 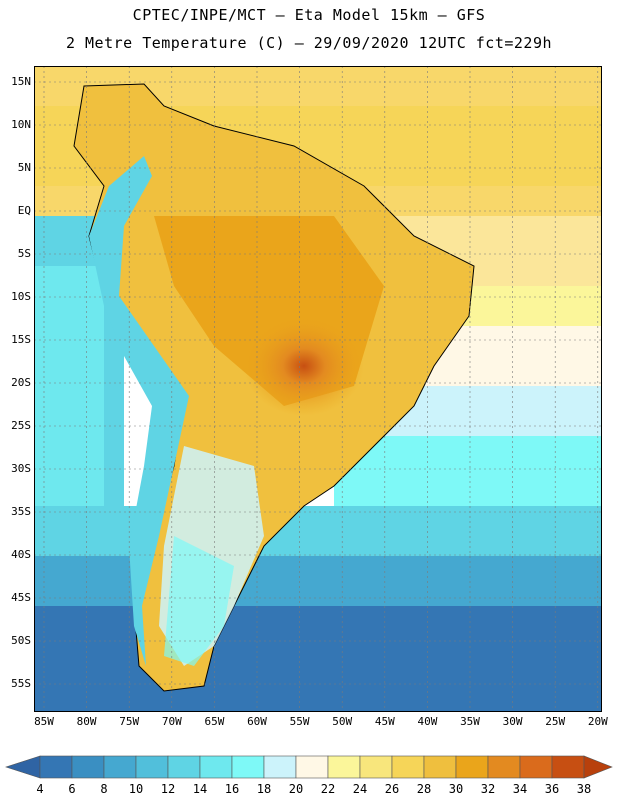 What do you see at coordinates (44, 721) in the screenshot?
I see `lon-tick-label: 85W` at bounding box center [44, 721].